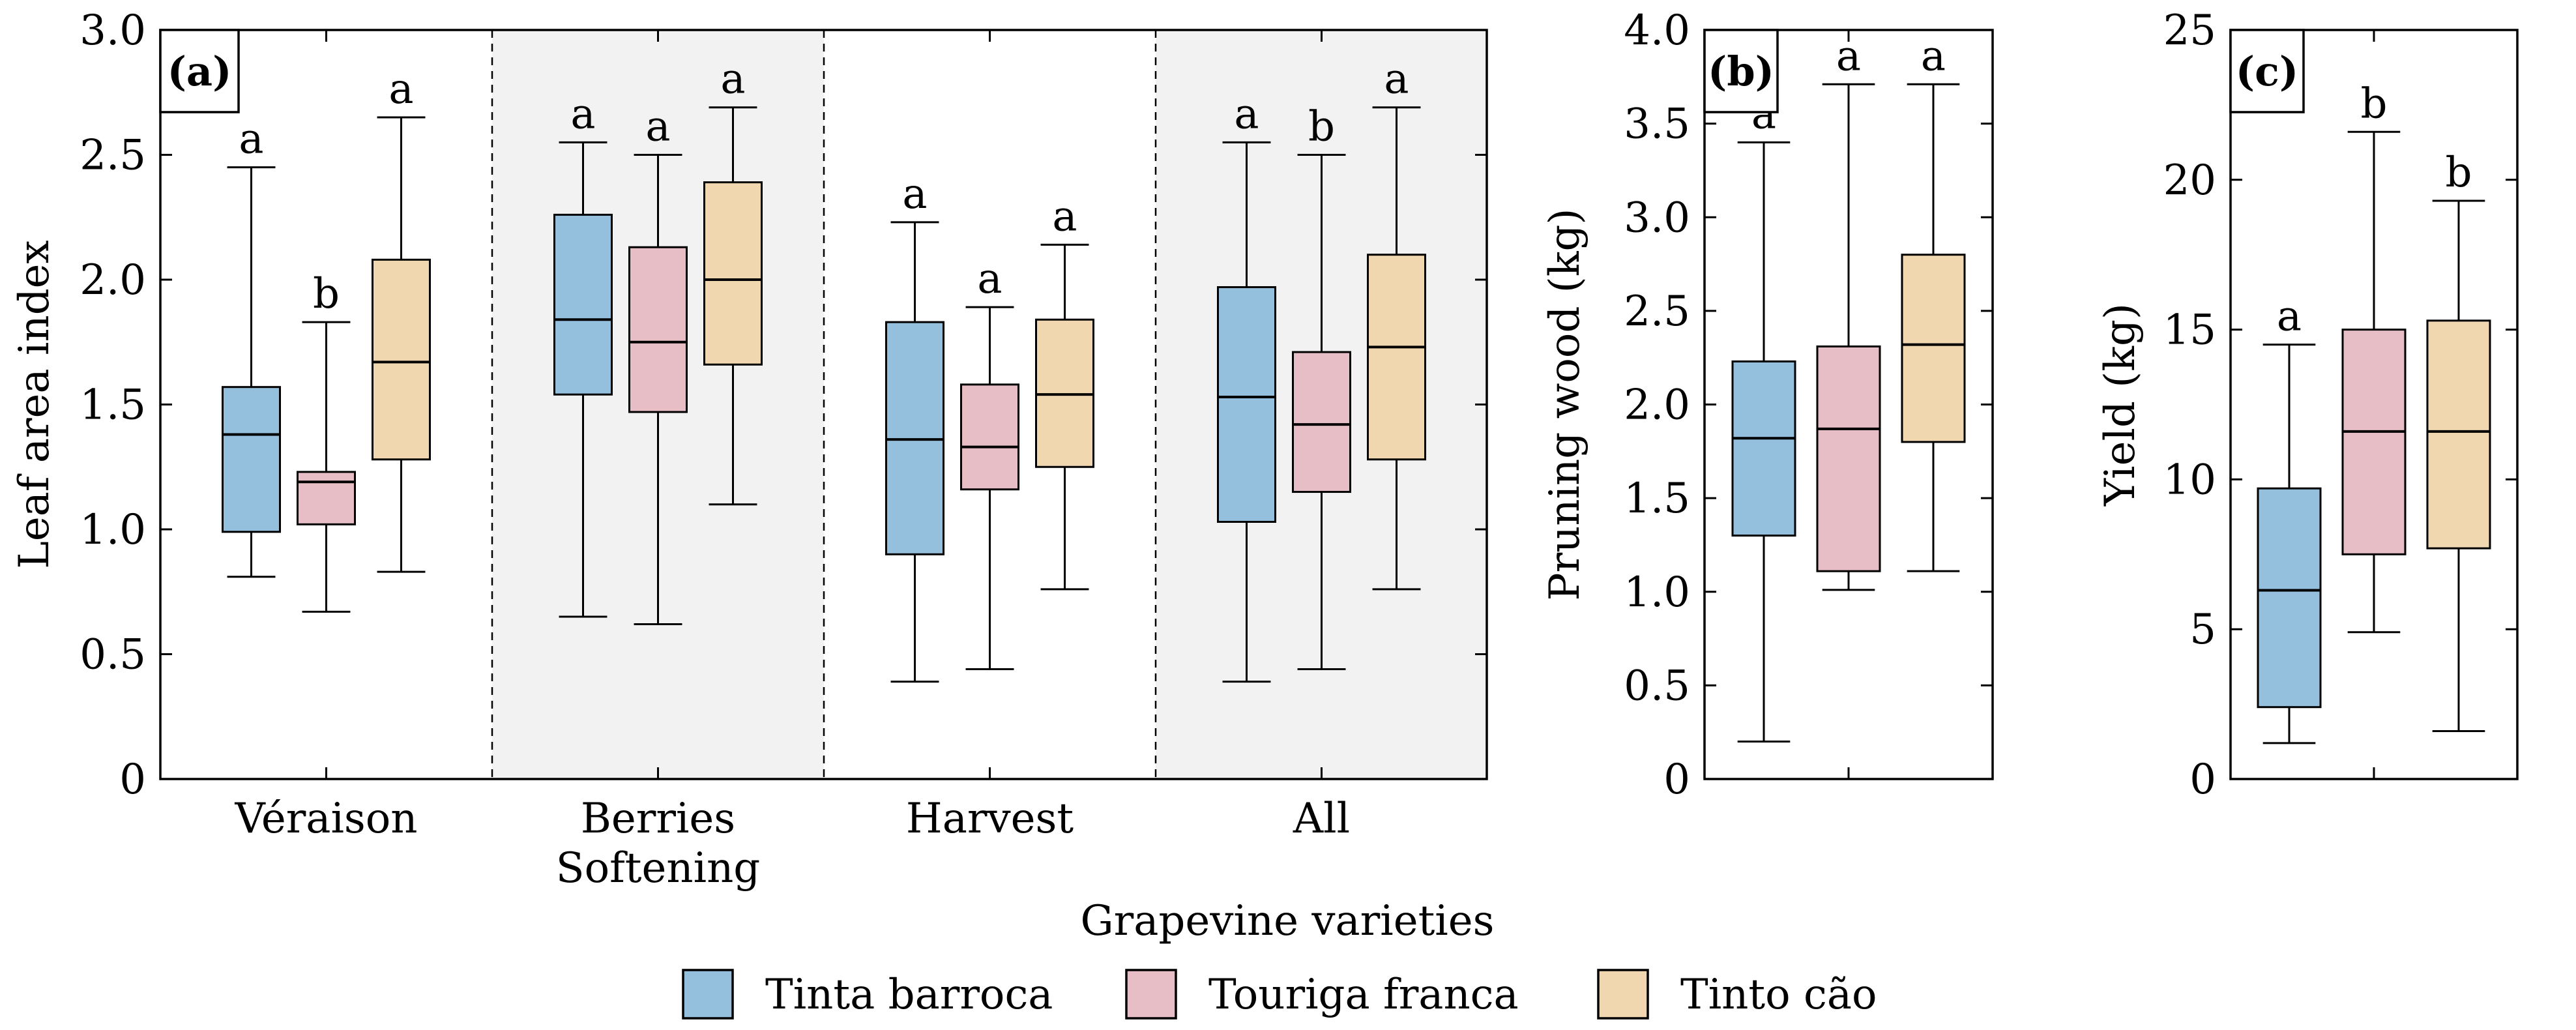 This screenshot has height=1030, width=2576. What do you see at coordinates (1565, 405) in the screenshot?
I see `y-axis-label: Pruning wood (kg)` at bounding box center [1565, 405].